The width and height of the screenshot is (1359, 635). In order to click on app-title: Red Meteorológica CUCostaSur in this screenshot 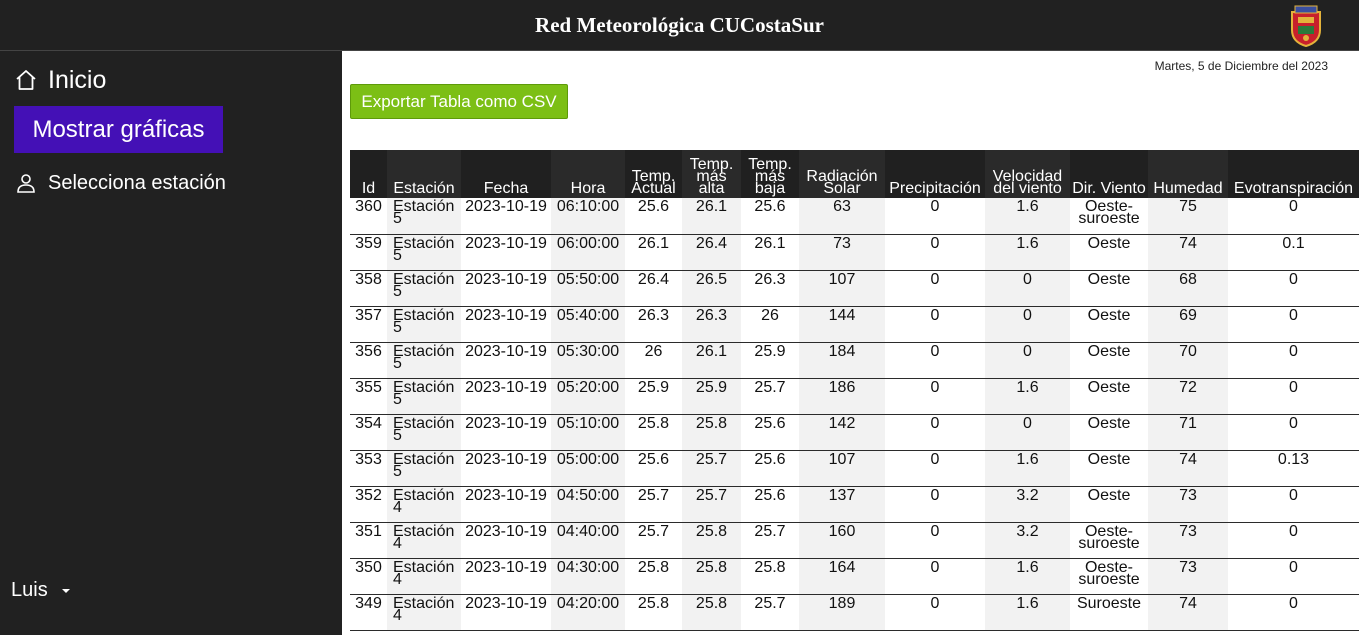, I will do `click(679, 25)`.